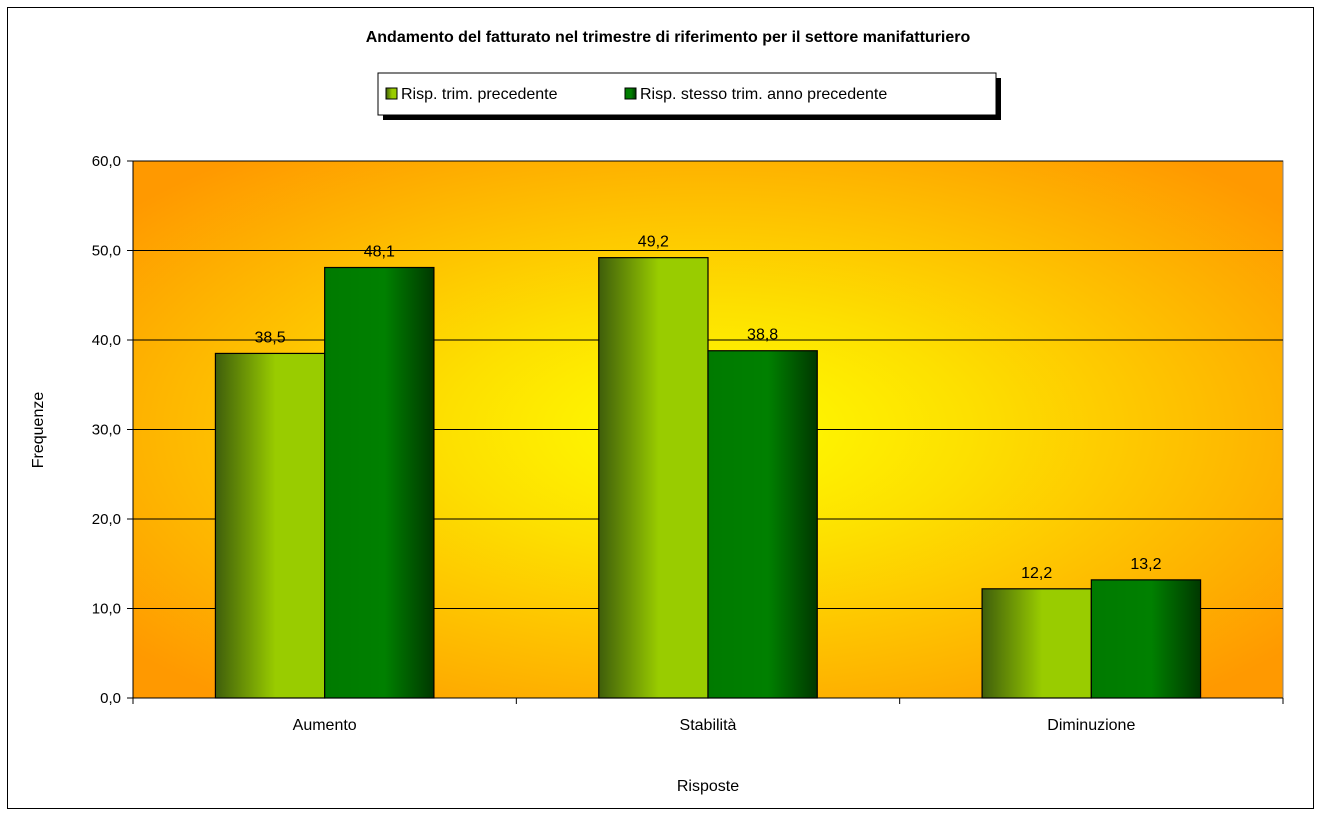  I want to click on y-tick-label: 30,0, so click(106, 430).